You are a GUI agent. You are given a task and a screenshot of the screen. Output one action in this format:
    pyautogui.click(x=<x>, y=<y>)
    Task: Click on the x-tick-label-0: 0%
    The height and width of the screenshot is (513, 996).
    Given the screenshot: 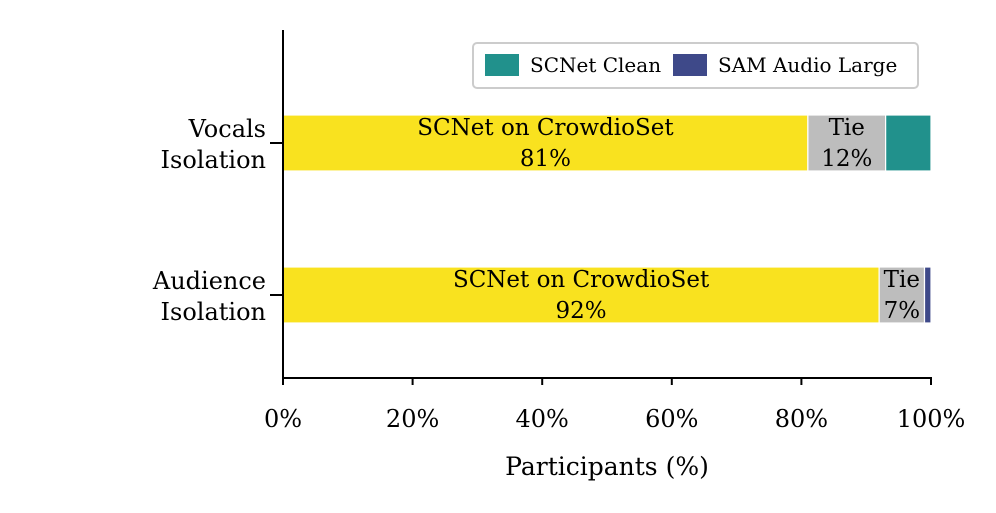 What is the action you would take?
    pyautogui.click(x=283, y=419)
    